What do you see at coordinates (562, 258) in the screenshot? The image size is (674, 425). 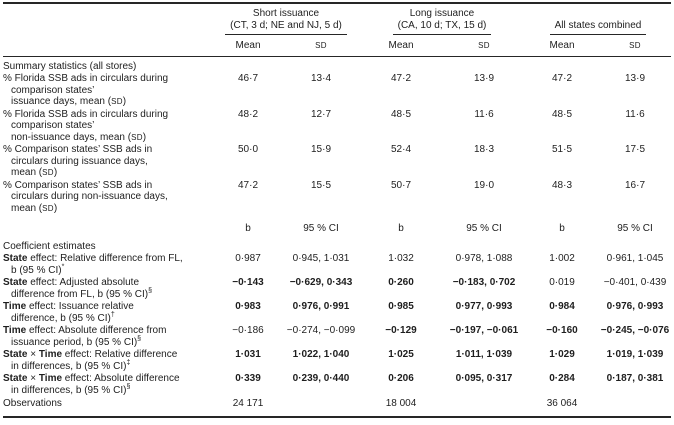 I see `cell-value: 1·002` at bounding box center [562, 258].